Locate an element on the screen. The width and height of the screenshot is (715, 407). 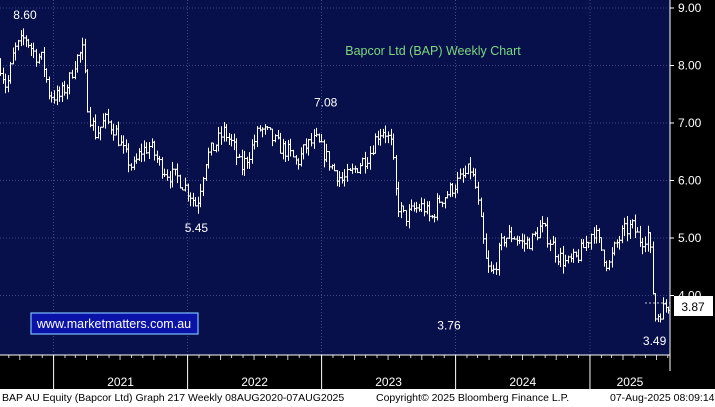
x-axis-panel is located at coordinates (357, 372).